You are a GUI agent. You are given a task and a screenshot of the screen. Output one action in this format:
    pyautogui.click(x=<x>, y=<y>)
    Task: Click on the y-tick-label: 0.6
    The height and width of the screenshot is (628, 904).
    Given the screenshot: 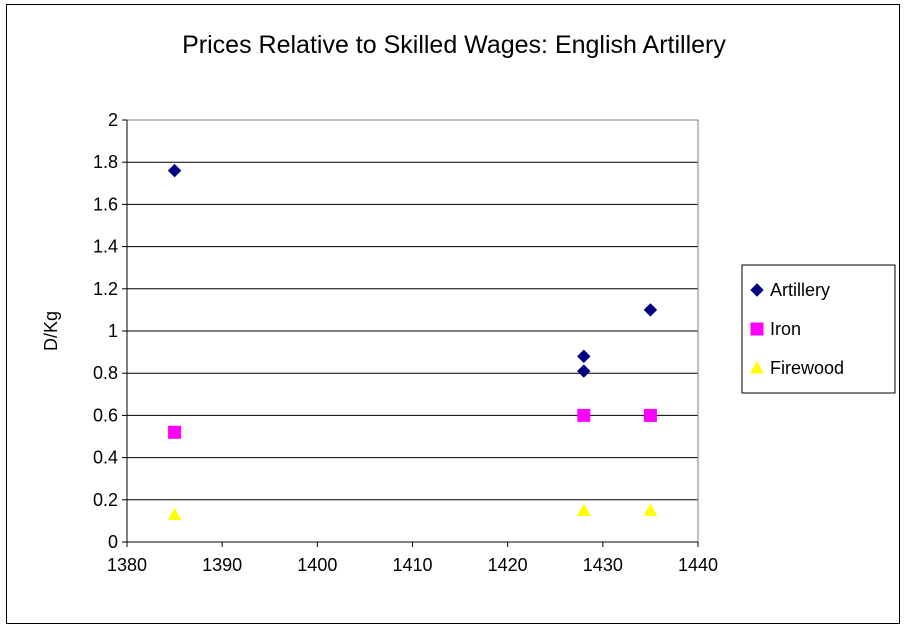 What is the action you would take?
    pyautogui.click(x=105, y=415)
    